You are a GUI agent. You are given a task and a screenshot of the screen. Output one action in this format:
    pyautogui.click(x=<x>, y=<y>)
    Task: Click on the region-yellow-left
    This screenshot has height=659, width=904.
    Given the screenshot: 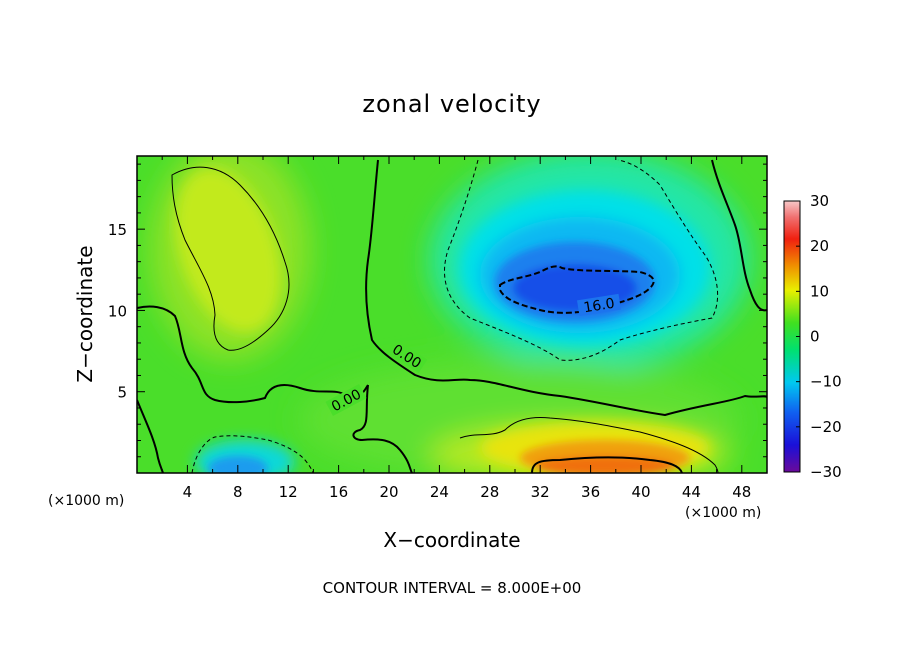 What is the action you would take?
    pyautogui.click(x=228, y=250)
    